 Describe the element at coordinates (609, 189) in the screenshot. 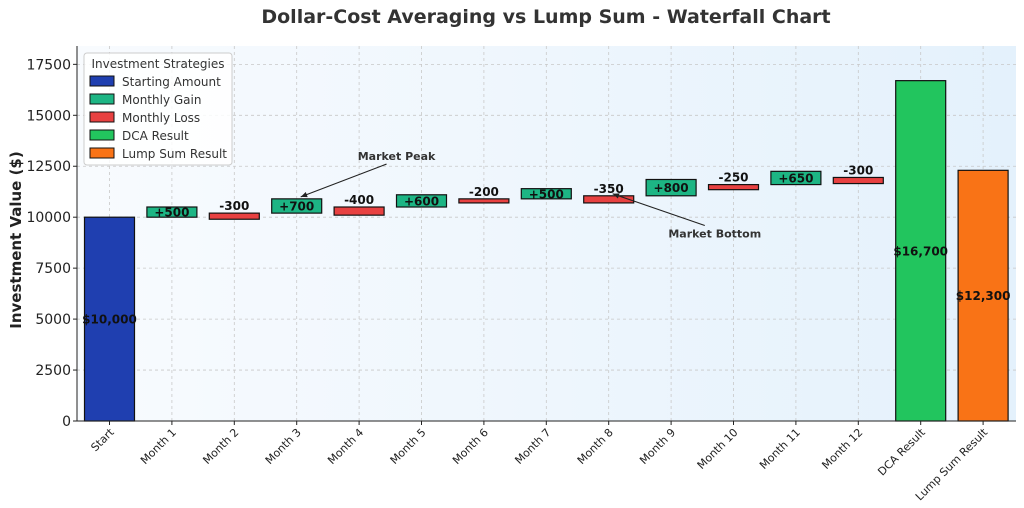

I see `bar-label: -350` at that location.